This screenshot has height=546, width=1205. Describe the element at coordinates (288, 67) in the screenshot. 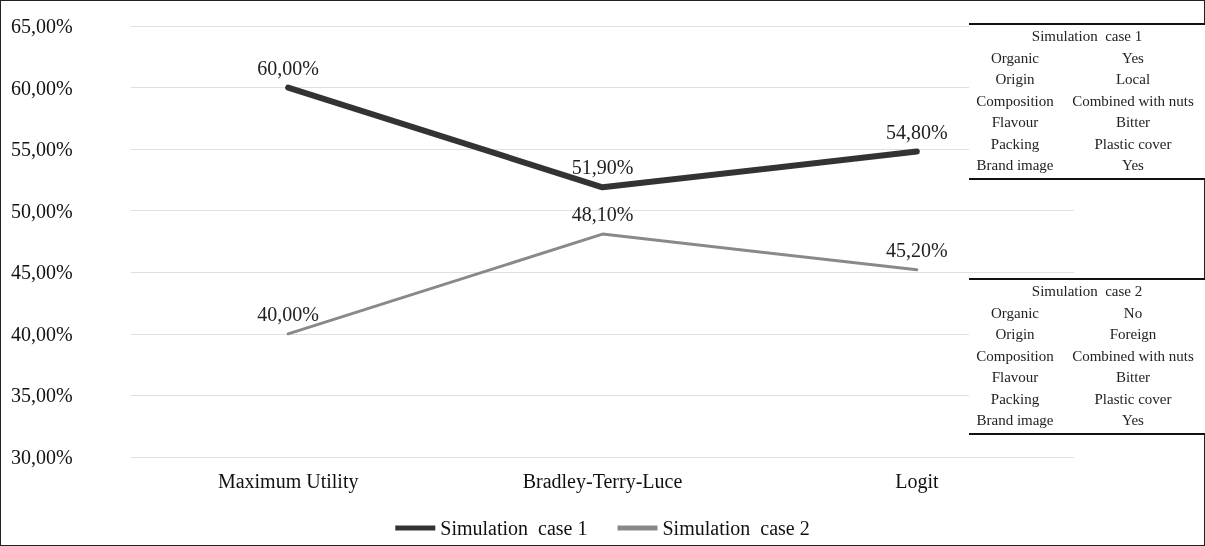

I see `data-label: 60,00%` at that location.